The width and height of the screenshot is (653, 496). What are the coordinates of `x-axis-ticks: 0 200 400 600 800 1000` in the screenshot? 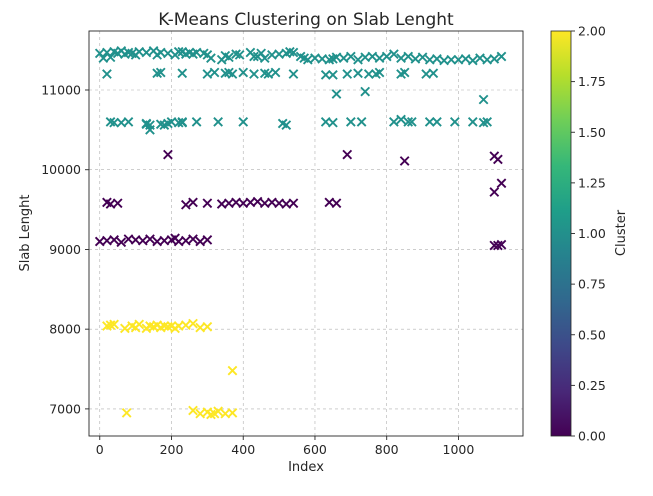 It's located at (285, 446).